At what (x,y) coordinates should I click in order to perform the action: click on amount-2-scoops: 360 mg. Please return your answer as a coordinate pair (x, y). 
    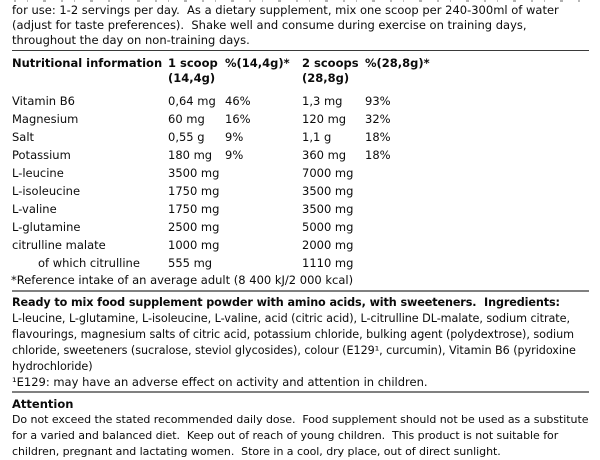
    Looking at the image, I should click on (324, 155).